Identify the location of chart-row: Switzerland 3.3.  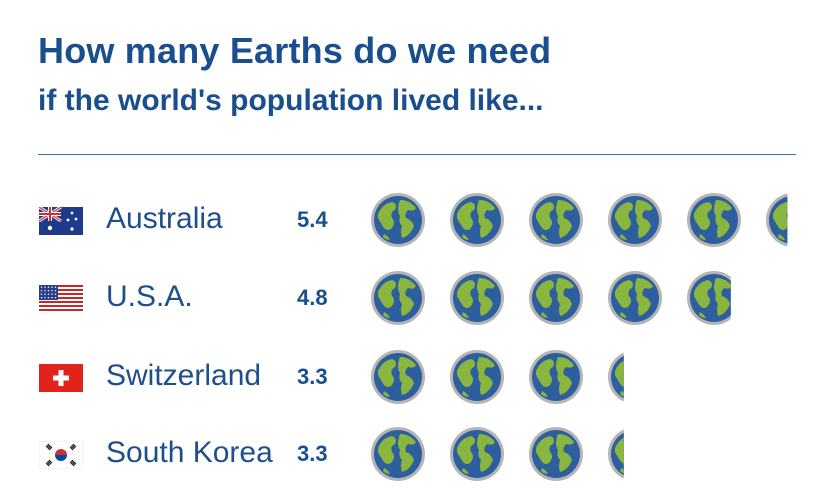
(417, 377).